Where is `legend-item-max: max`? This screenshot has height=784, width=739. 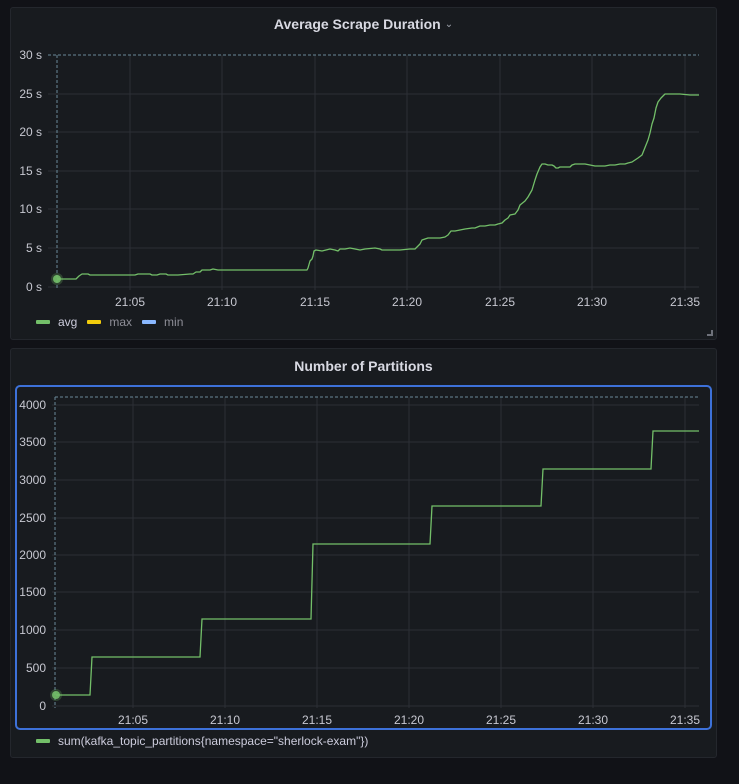
legend-item-max: max is located at coordinates (109, 322).